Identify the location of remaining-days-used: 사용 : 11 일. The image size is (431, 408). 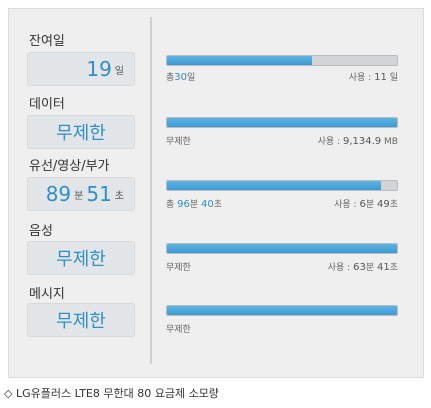
(373, 76).